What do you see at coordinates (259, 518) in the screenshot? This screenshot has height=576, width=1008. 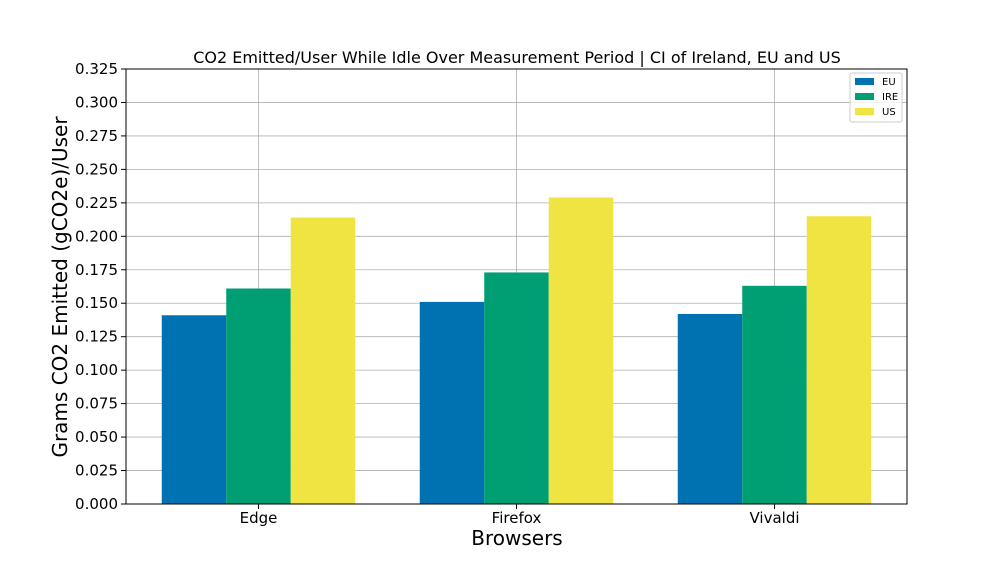 I see `x-tick-label: Edge` at bounding box center [259, 518].